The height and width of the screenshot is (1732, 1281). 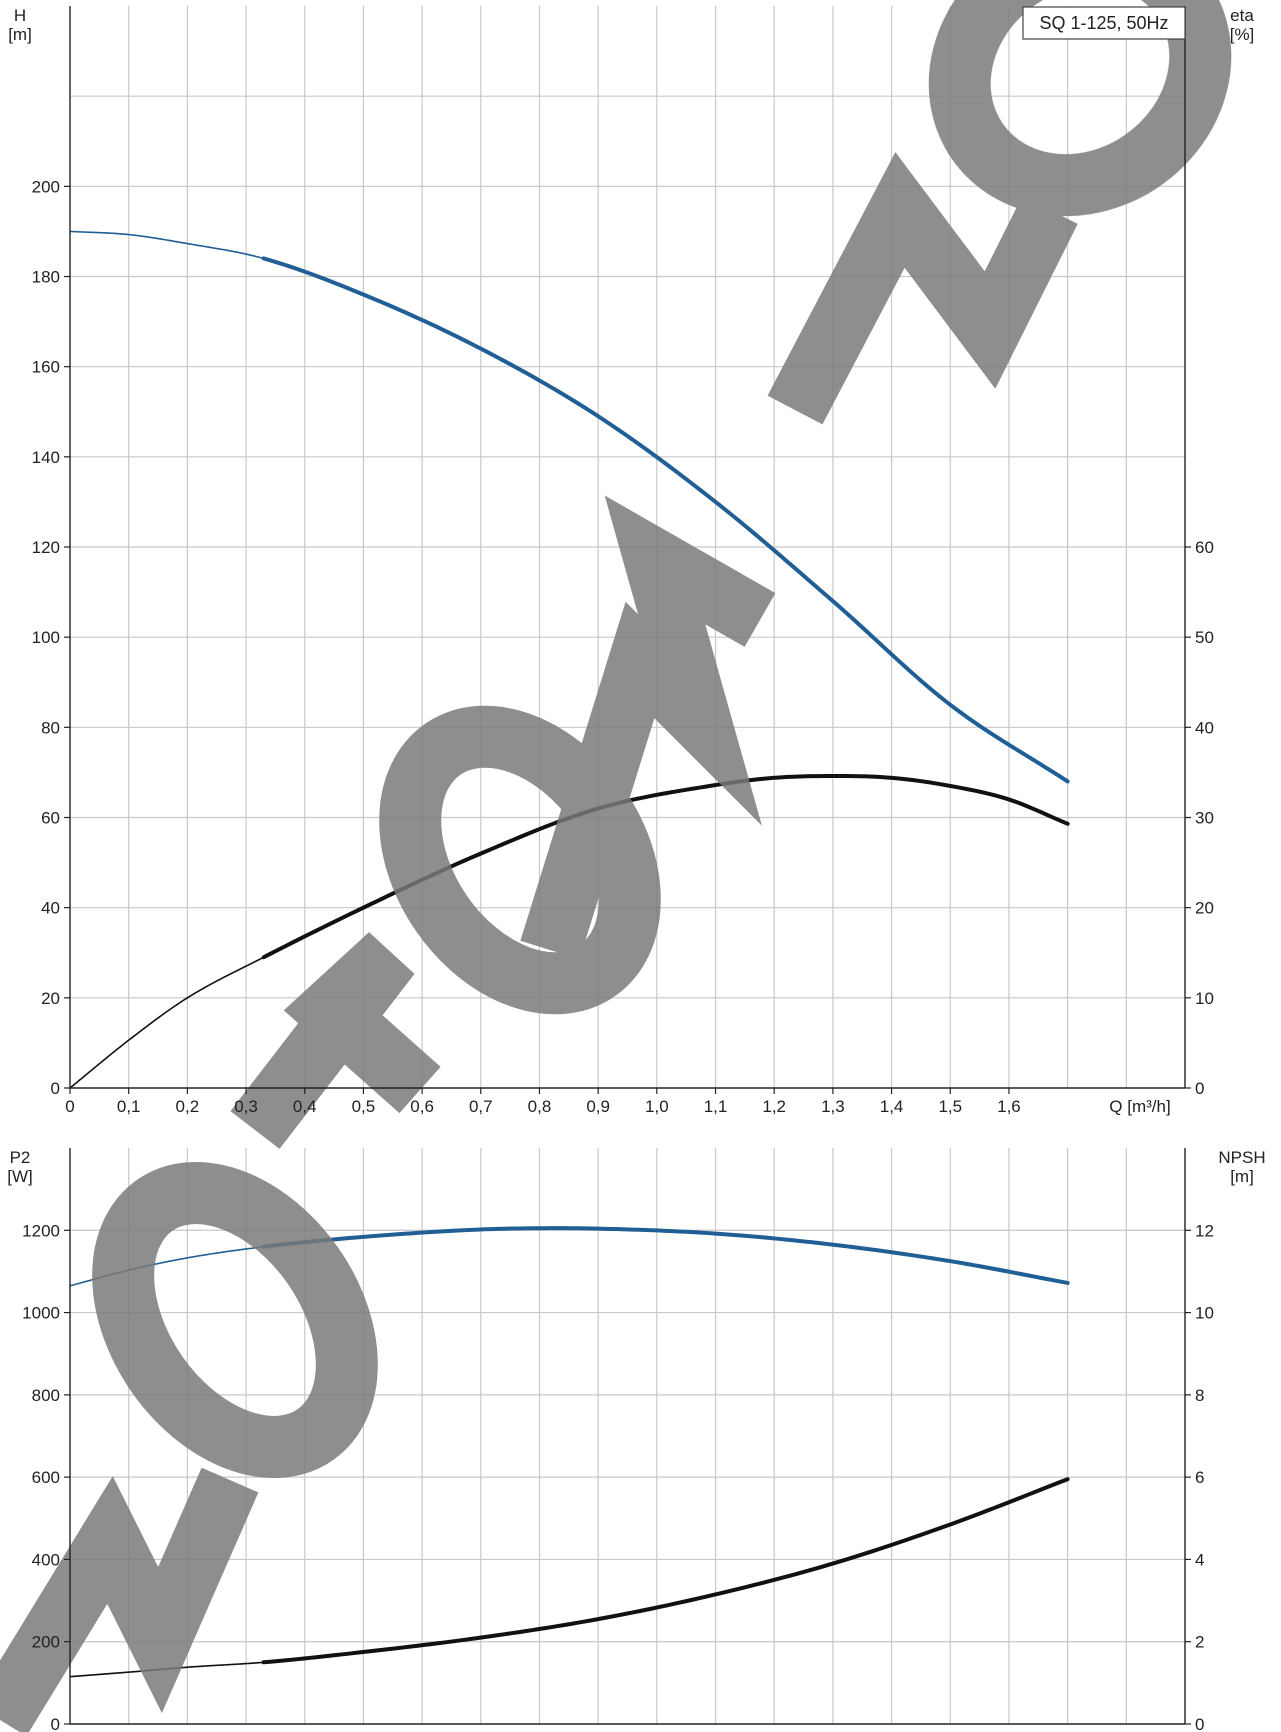 I want to click on top-x-tick-label-15: 1,5, so click(x=950, y=1106).